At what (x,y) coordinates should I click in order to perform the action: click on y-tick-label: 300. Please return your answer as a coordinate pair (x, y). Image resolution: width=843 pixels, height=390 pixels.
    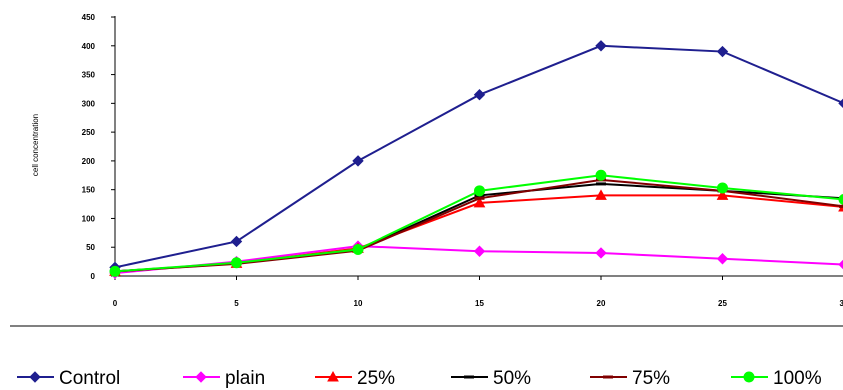
    Looking at the image, I should click on (89, 103).